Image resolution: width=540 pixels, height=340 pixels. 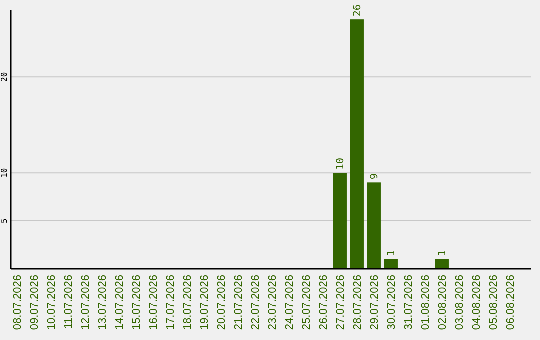 I want to click on x-tick-label: 13.07.2026, so click(x=103, y=302).